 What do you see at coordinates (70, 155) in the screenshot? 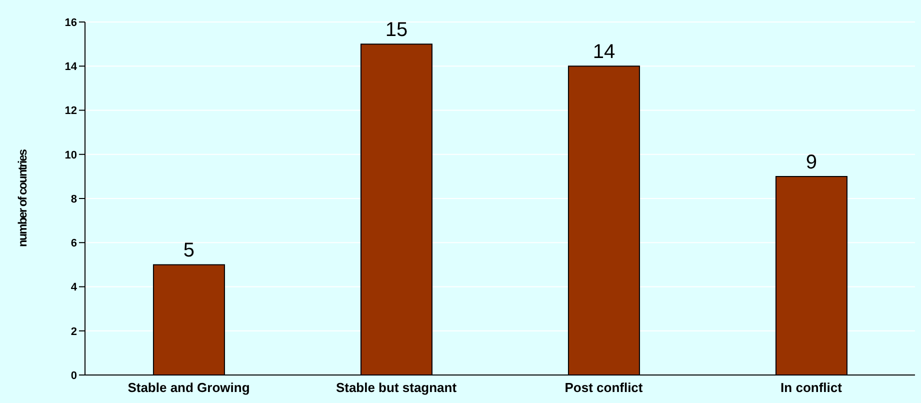
I see `y-tick-label: 10` at bounding box center [70, 155].